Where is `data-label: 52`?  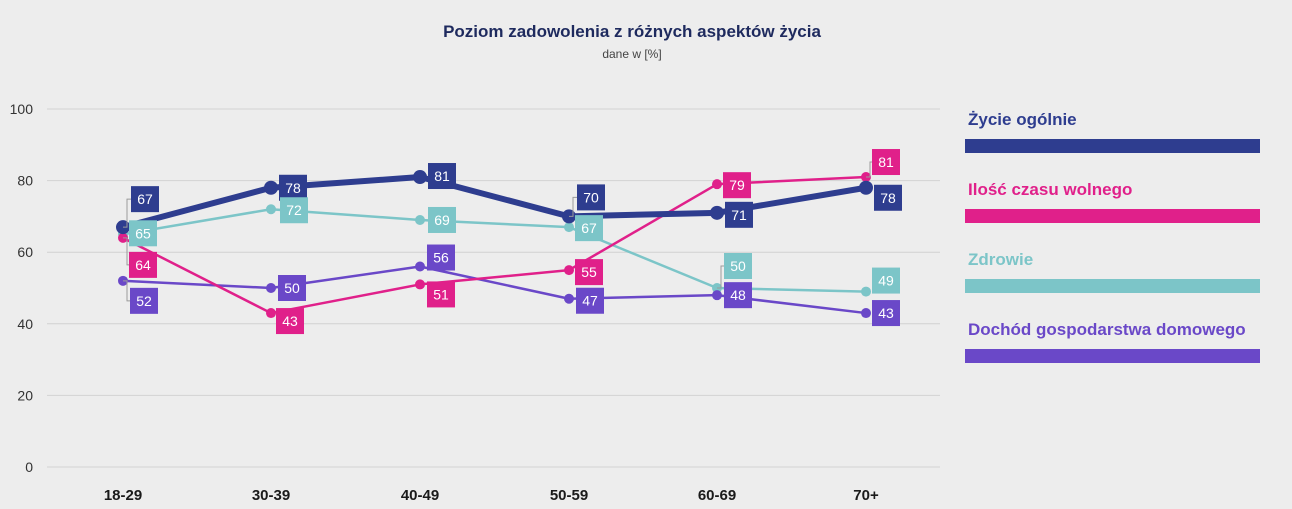
data-label: 52 is located at coordinates (144, 301).